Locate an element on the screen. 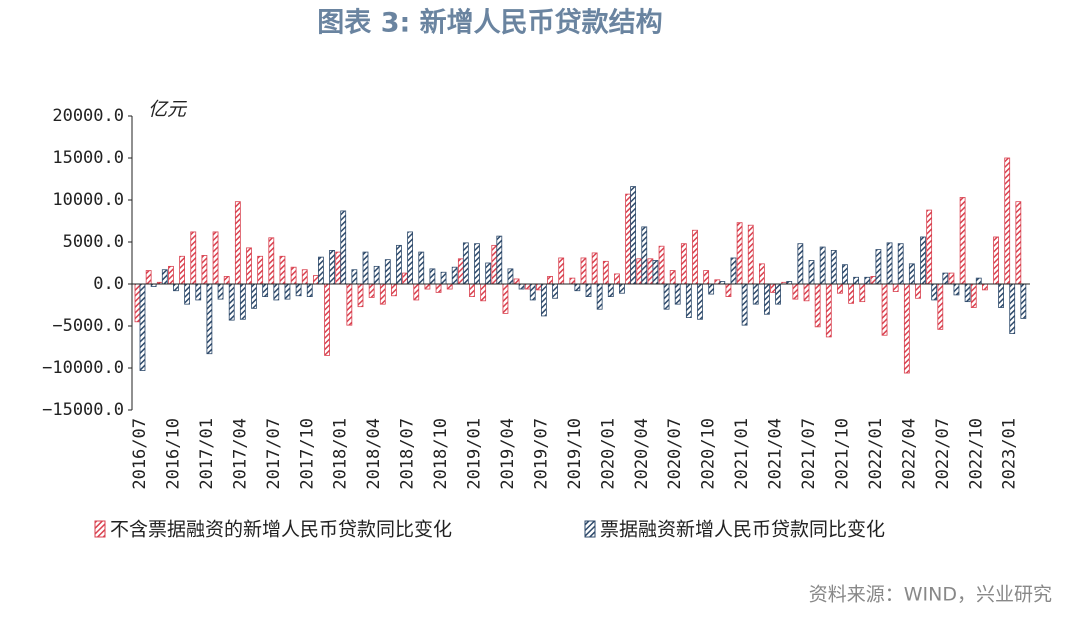 Image resolution: width=1069 pixels, height=620 pixels. legend-label: 不含票据融资的新增人民币贷款同比变化 is located at coordinates (281, 530).